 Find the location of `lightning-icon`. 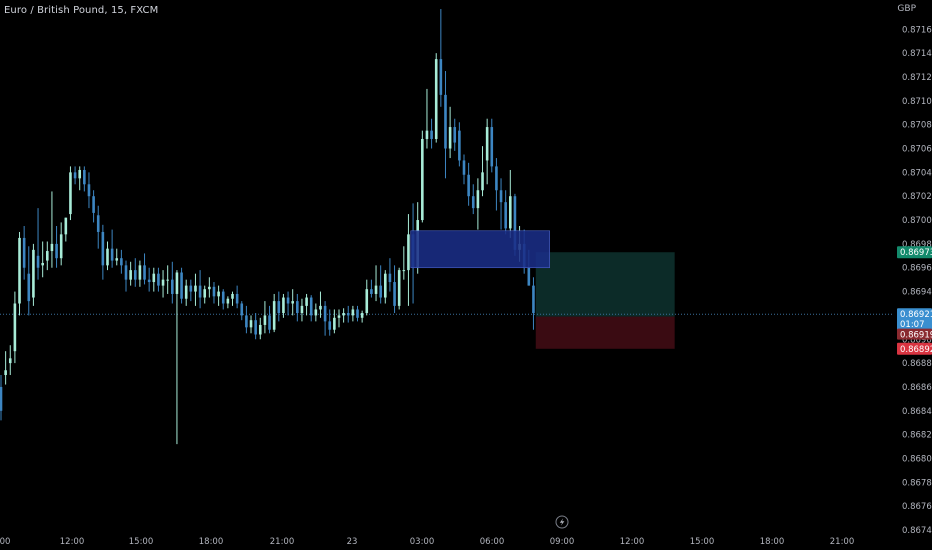

lightning-icon is located at coordinates (562, 522).